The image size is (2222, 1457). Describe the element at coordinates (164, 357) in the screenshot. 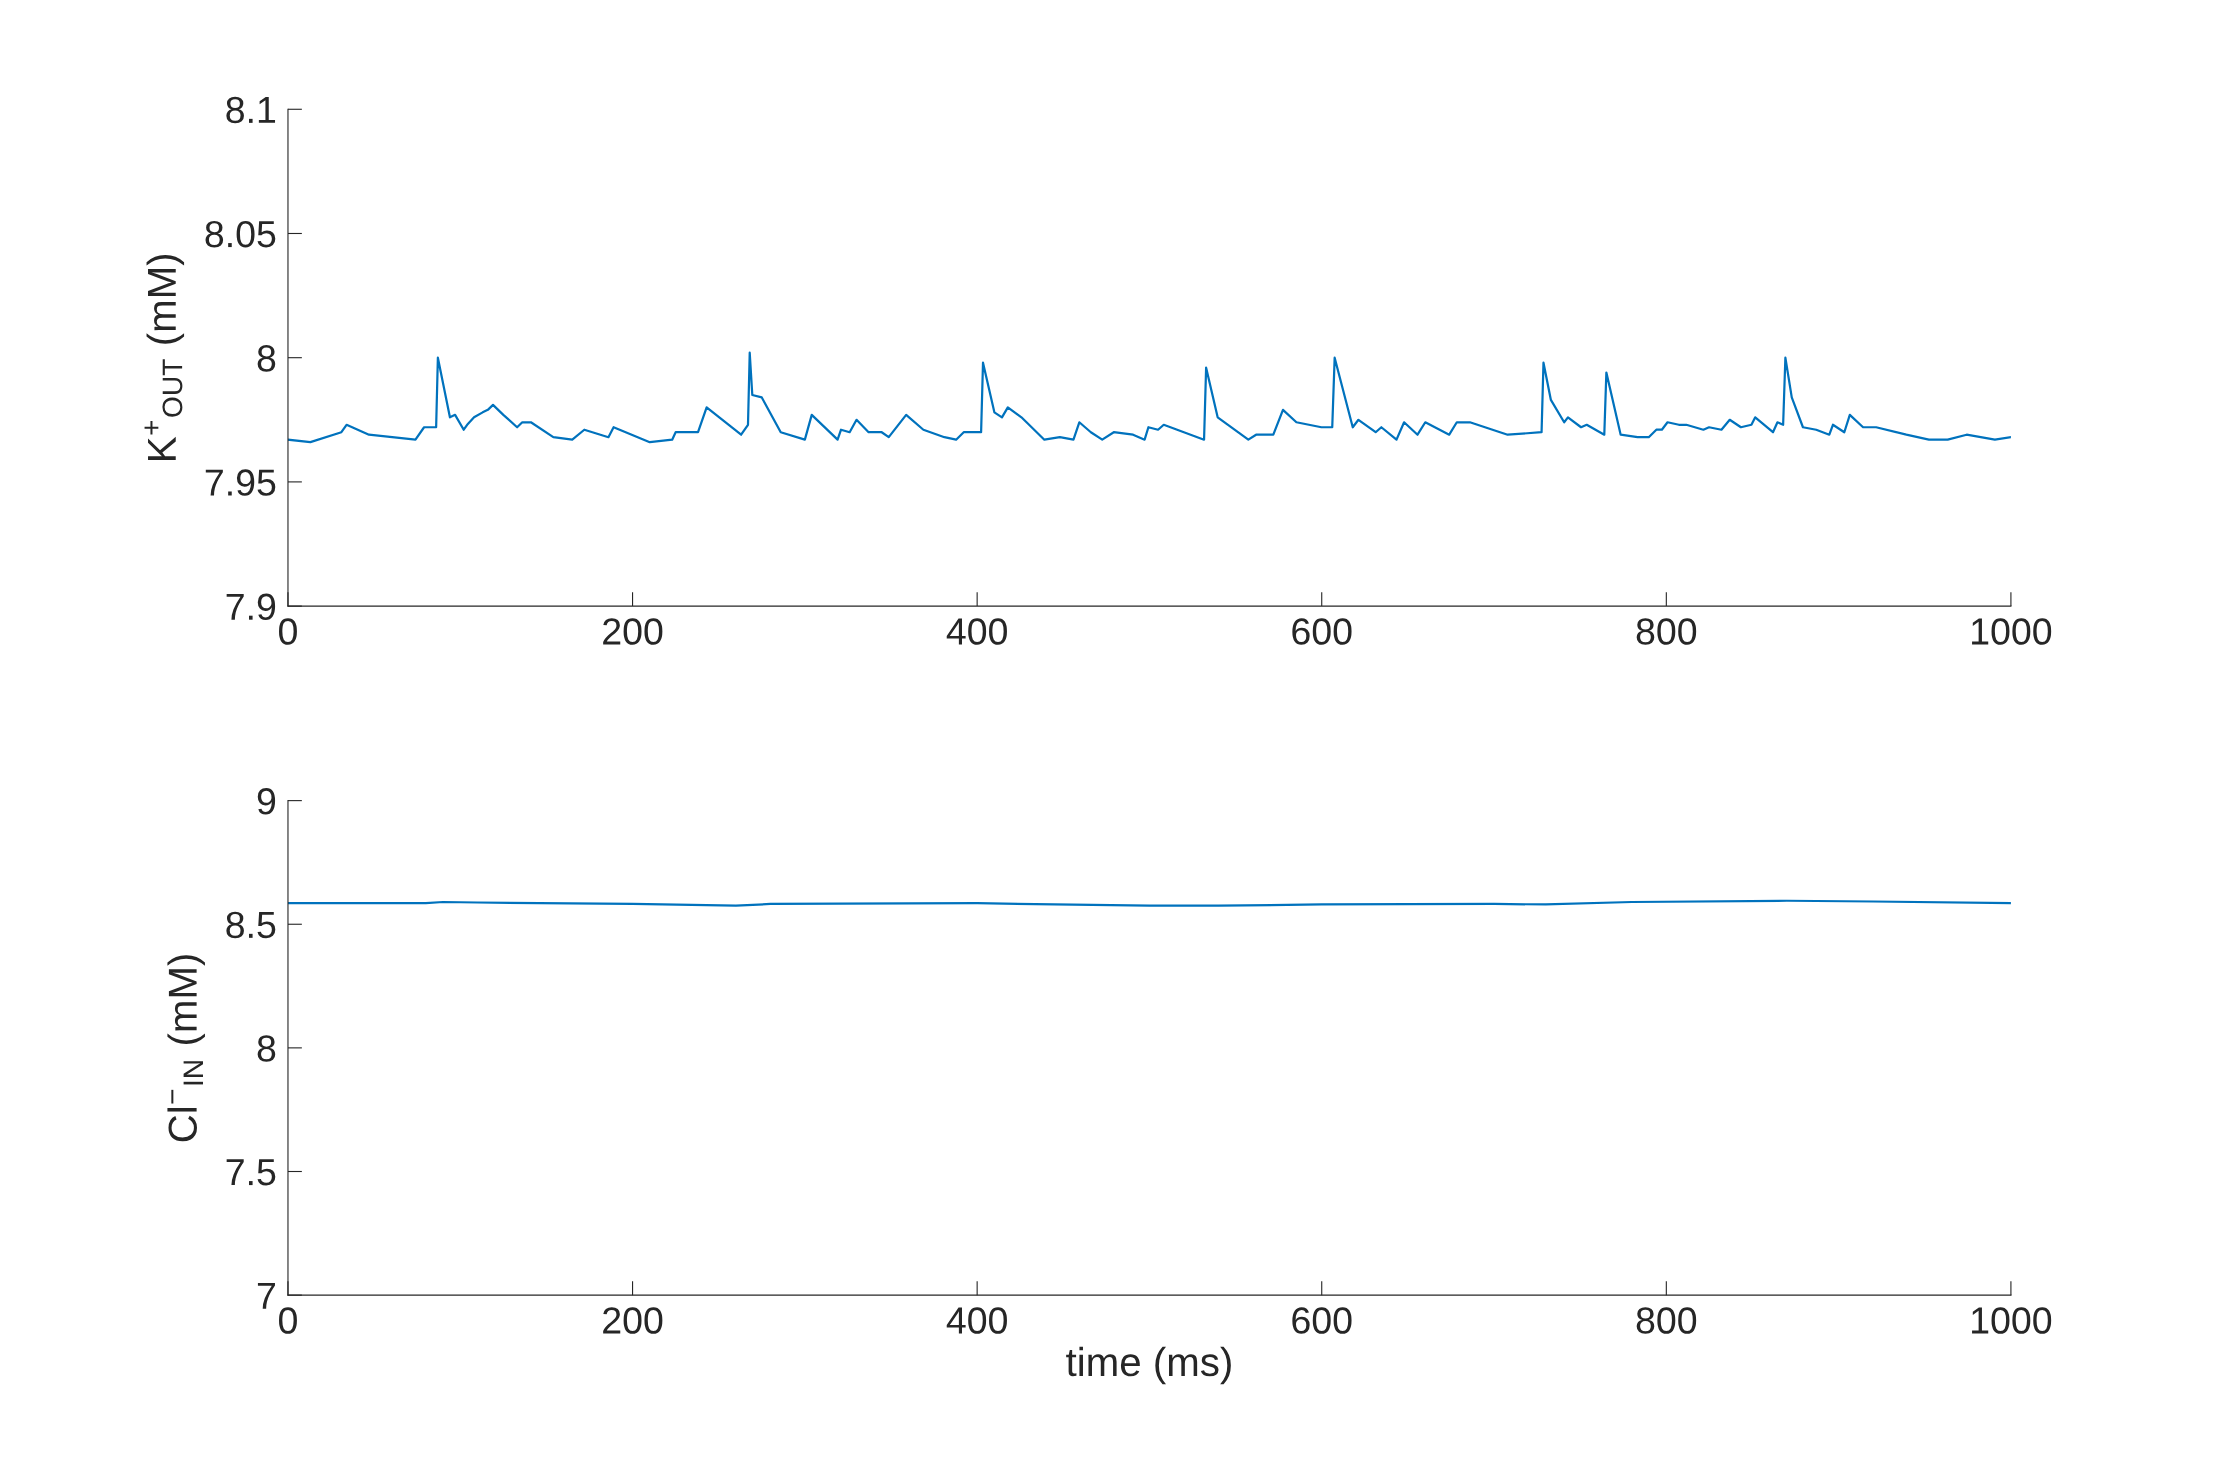

I see `y-axis-title: K$^{+}$$_{OUT}$ (mM)` at that location.